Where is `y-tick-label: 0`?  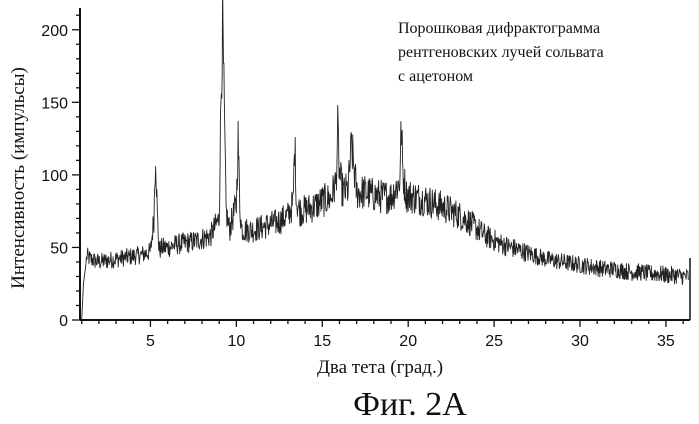
y-tick-label: 0 is located at coordinates (63, 321).